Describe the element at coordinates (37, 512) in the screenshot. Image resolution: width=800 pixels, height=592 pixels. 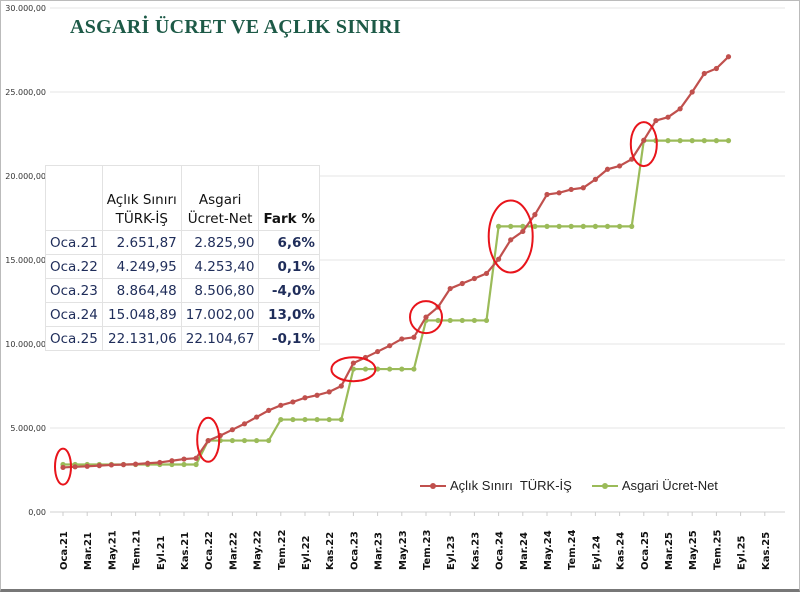
I see `y-tick-label: 0,00` at that location.